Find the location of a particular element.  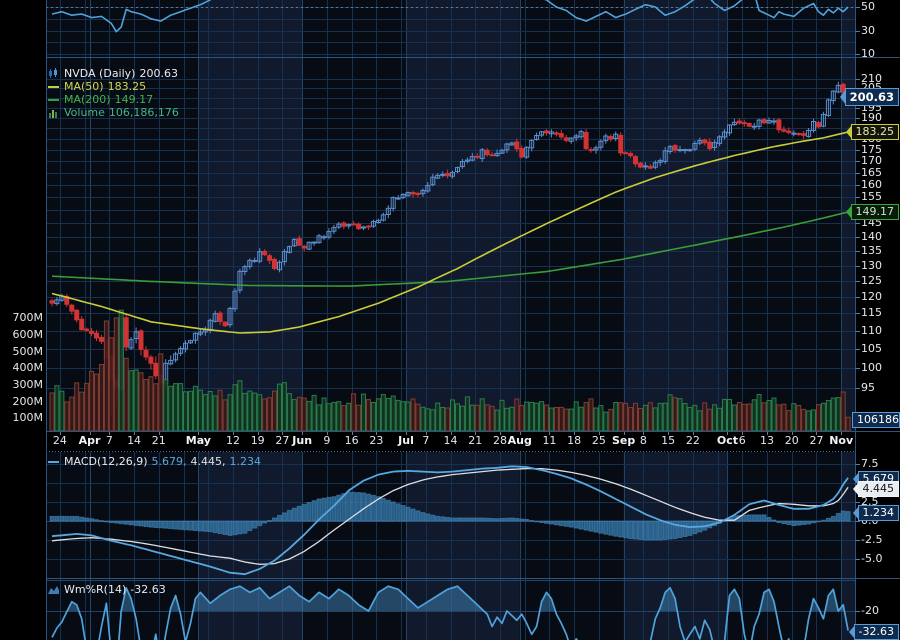

legend-ma50-row: MA(50) 183.25 is located at coordinates (113, 86).